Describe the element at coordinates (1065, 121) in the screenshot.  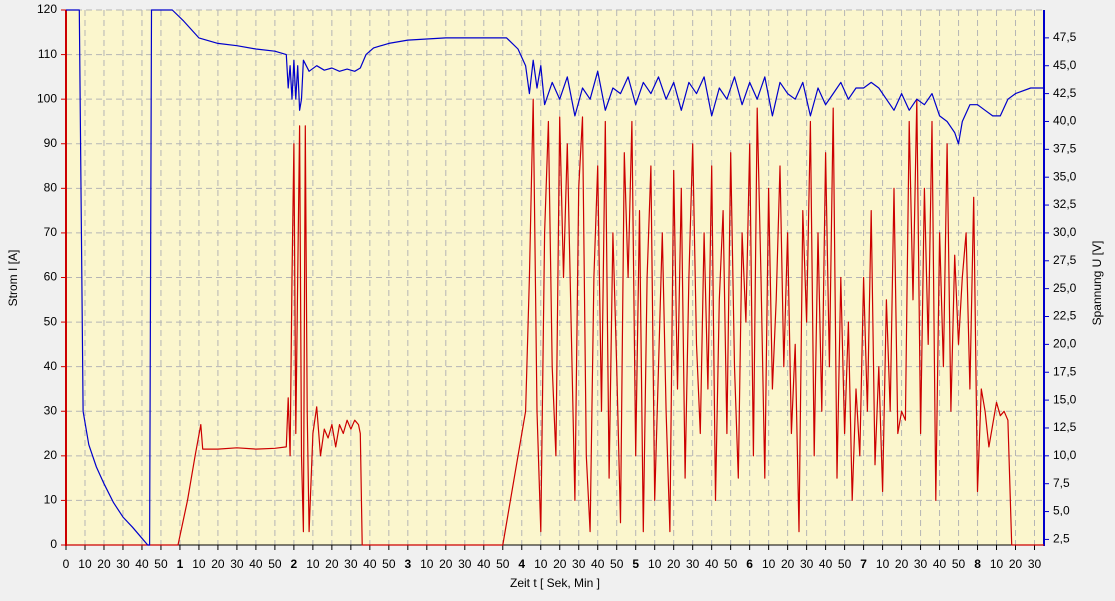
I see `y2-tick-label: 40,0` at that location.